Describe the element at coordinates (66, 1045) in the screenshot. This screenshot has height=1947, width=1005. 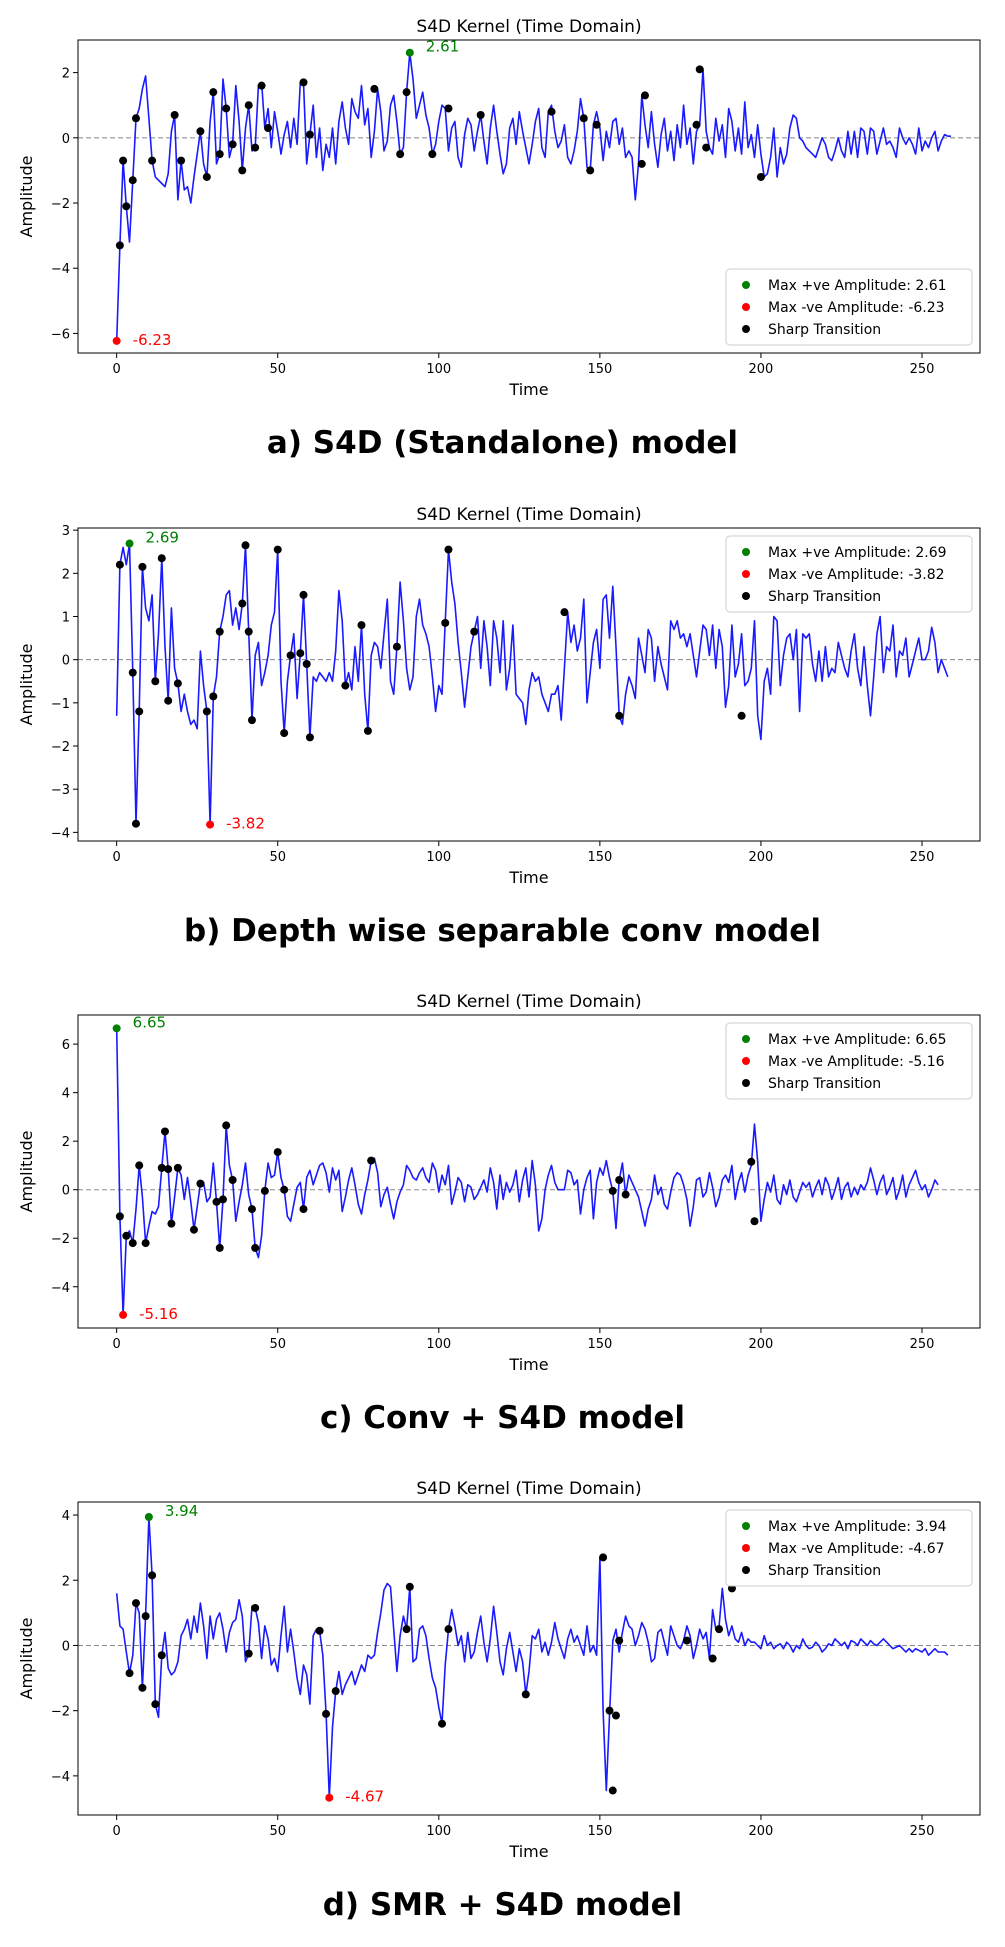
I see `y-tick-label: 6` at that location.